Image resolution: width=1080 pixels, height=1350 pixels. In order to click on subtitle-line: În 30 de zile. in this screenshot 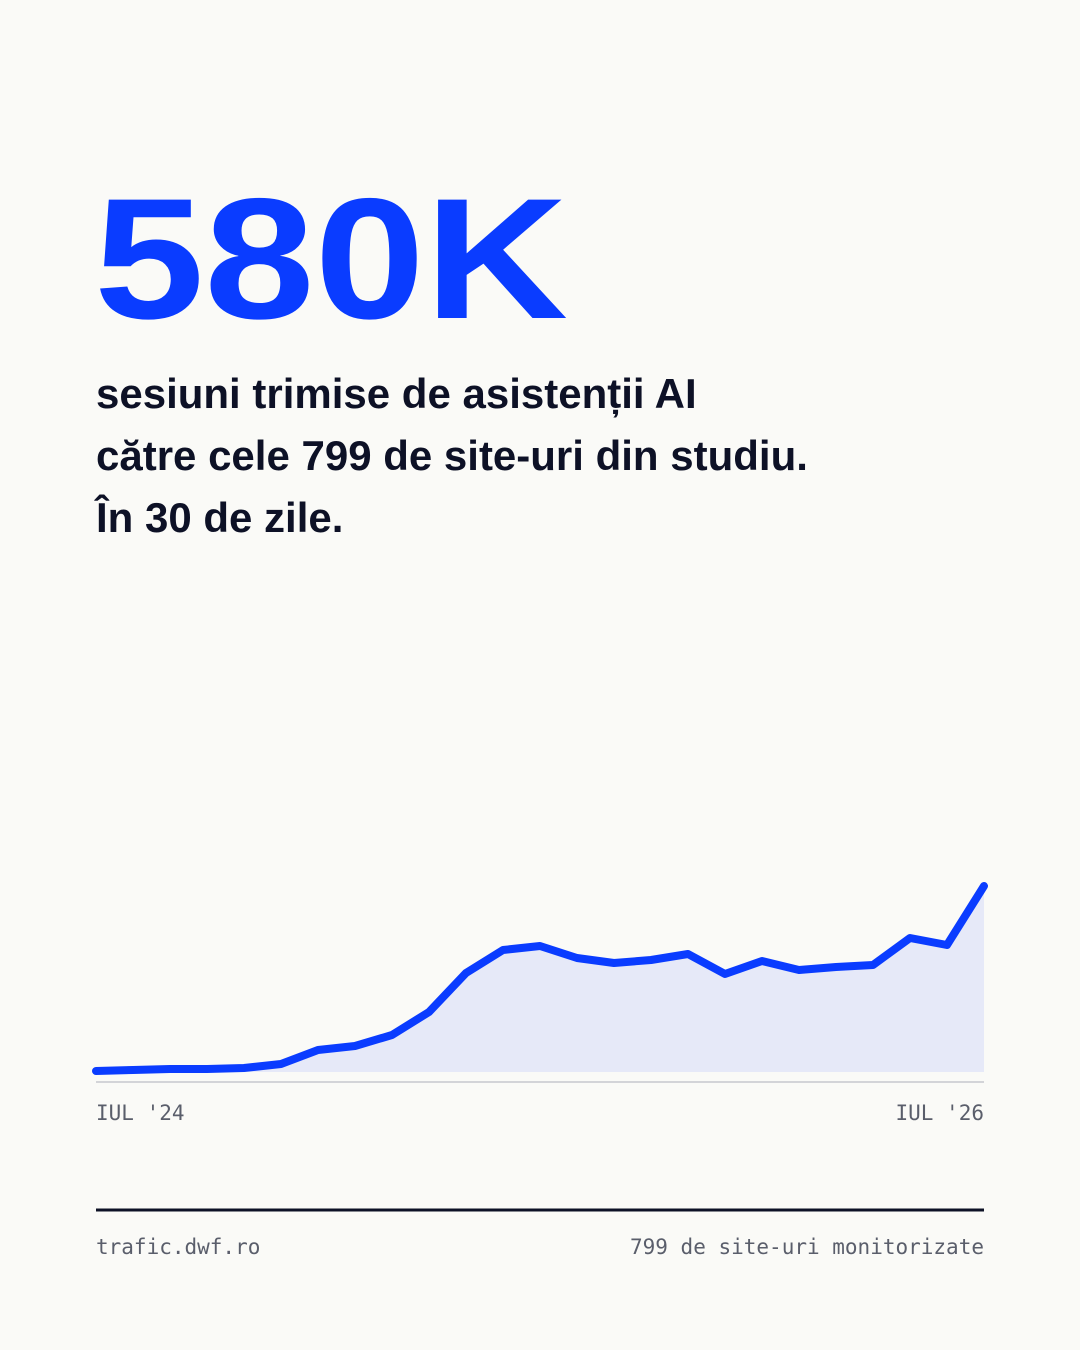, I will do `click(218, 517)`.